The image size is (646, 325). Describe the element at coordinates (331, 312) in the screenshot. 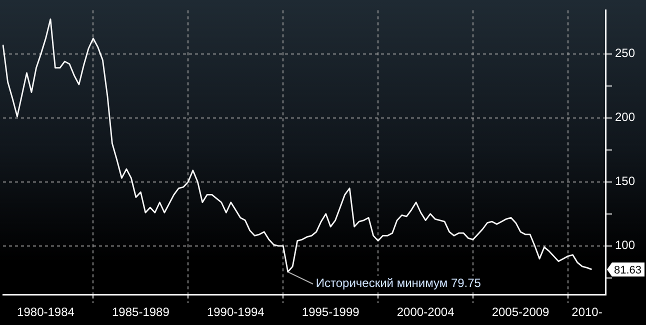

I see `x-tick-label: 1995-1999` at that location.